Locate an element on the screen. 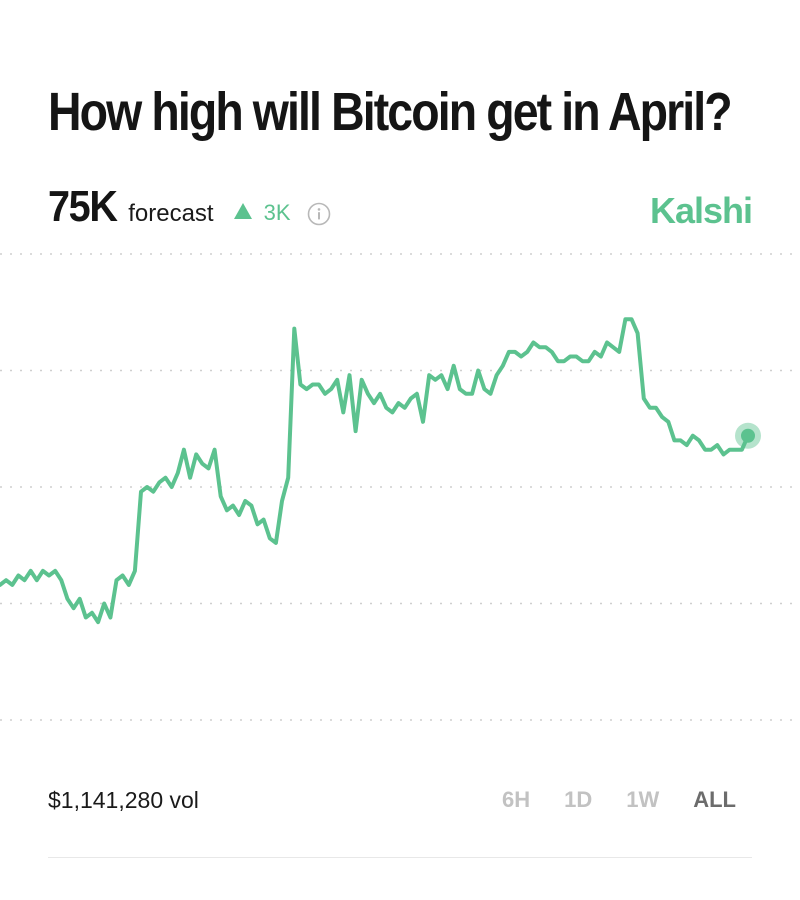 The image size is (800, 900). triangle-up-icon is located at coordinates (242, 211).